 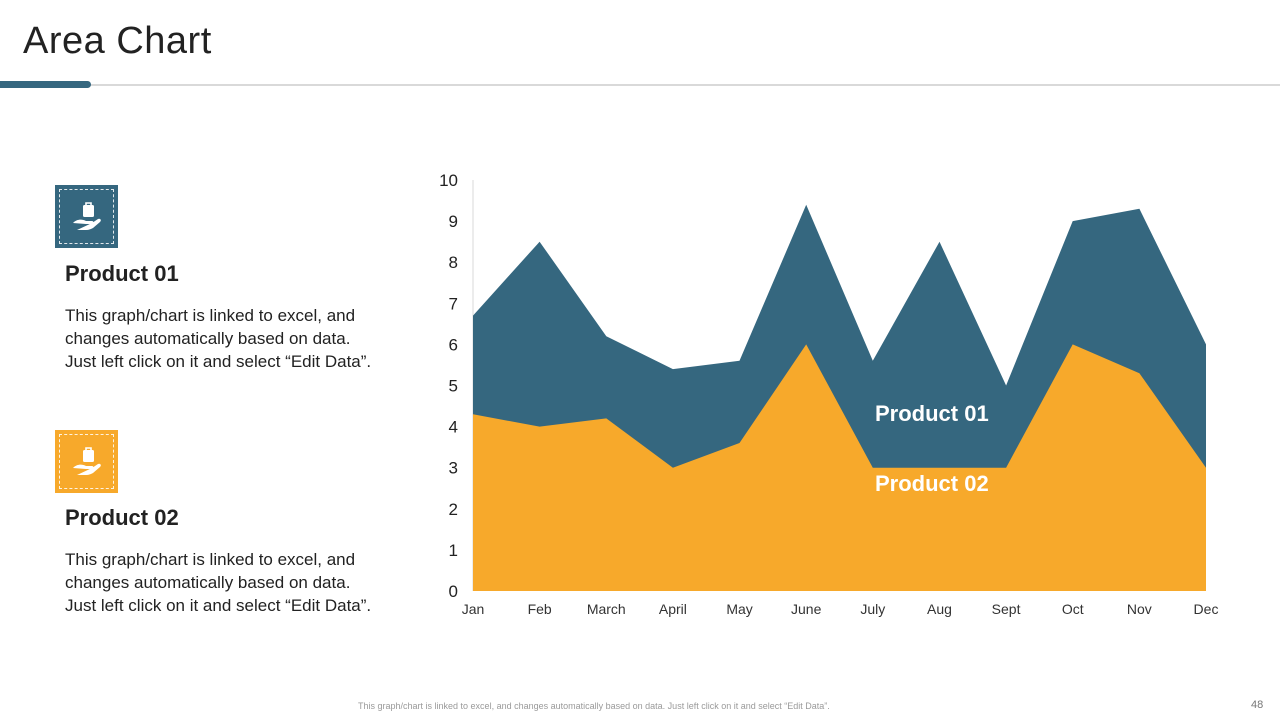 I want to click on x-tick-label: Oct, so click(x=1073, y=609).